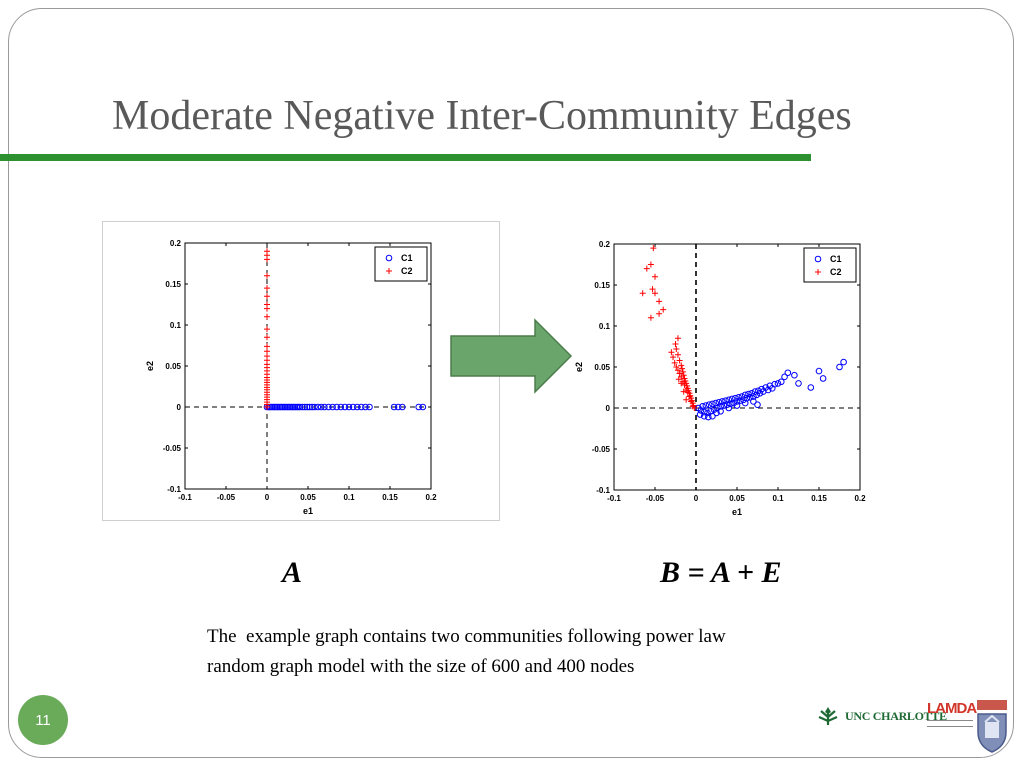 The height and width of the screenshot is (768, 1024). I want to click on caption-b: B = A + E, so click(721, 572).